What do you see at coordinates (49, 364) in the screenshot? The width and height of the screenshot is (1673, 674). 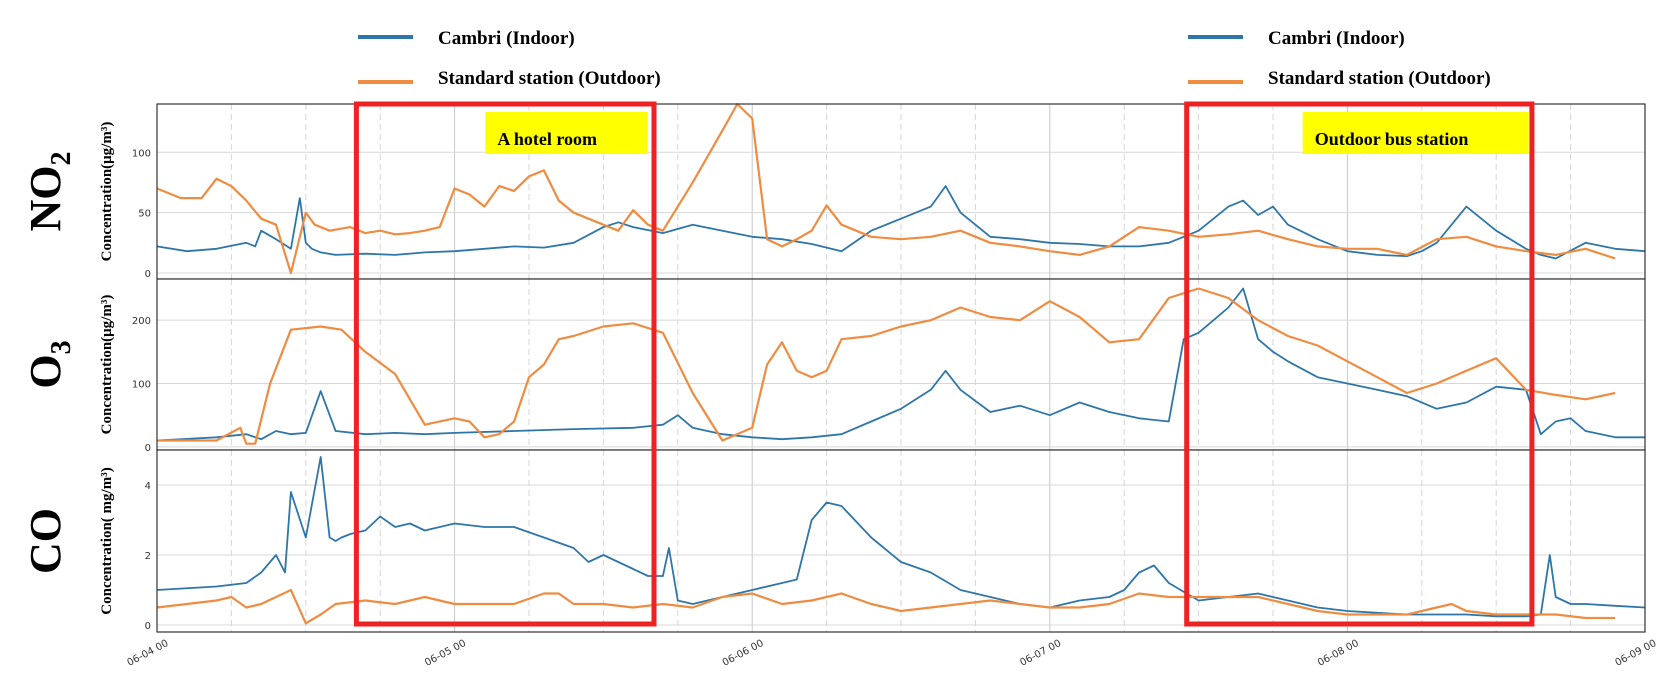 I see `panel-label-o3: O3` at bounding box center [49, 364].